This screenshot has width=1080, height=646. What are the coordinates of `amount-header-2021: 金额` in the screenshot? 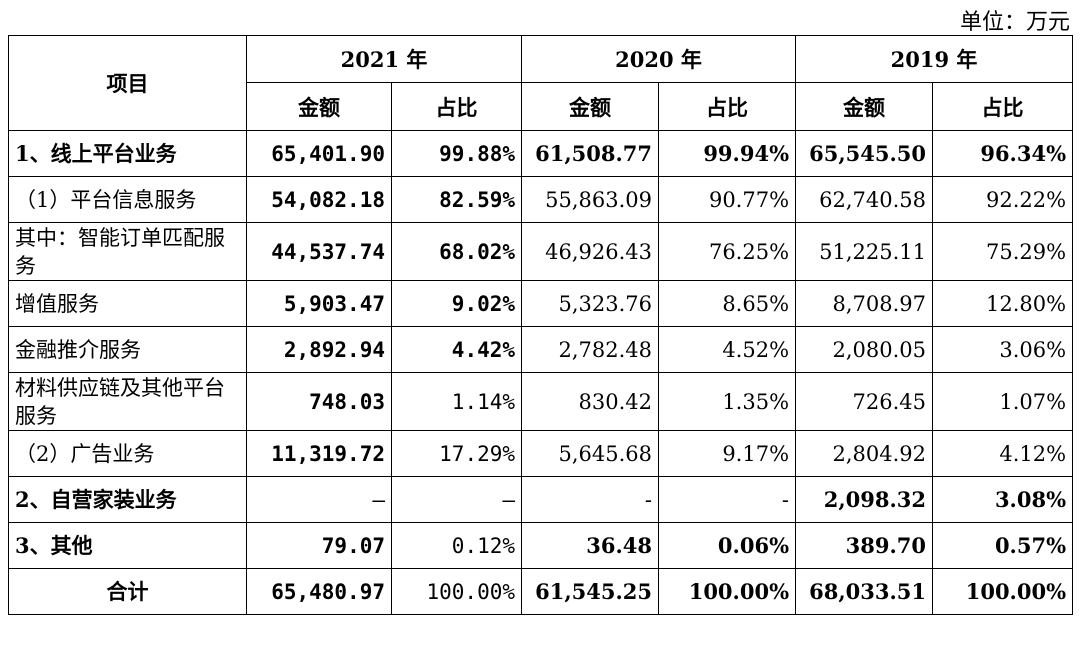 It's located at (319, 106).